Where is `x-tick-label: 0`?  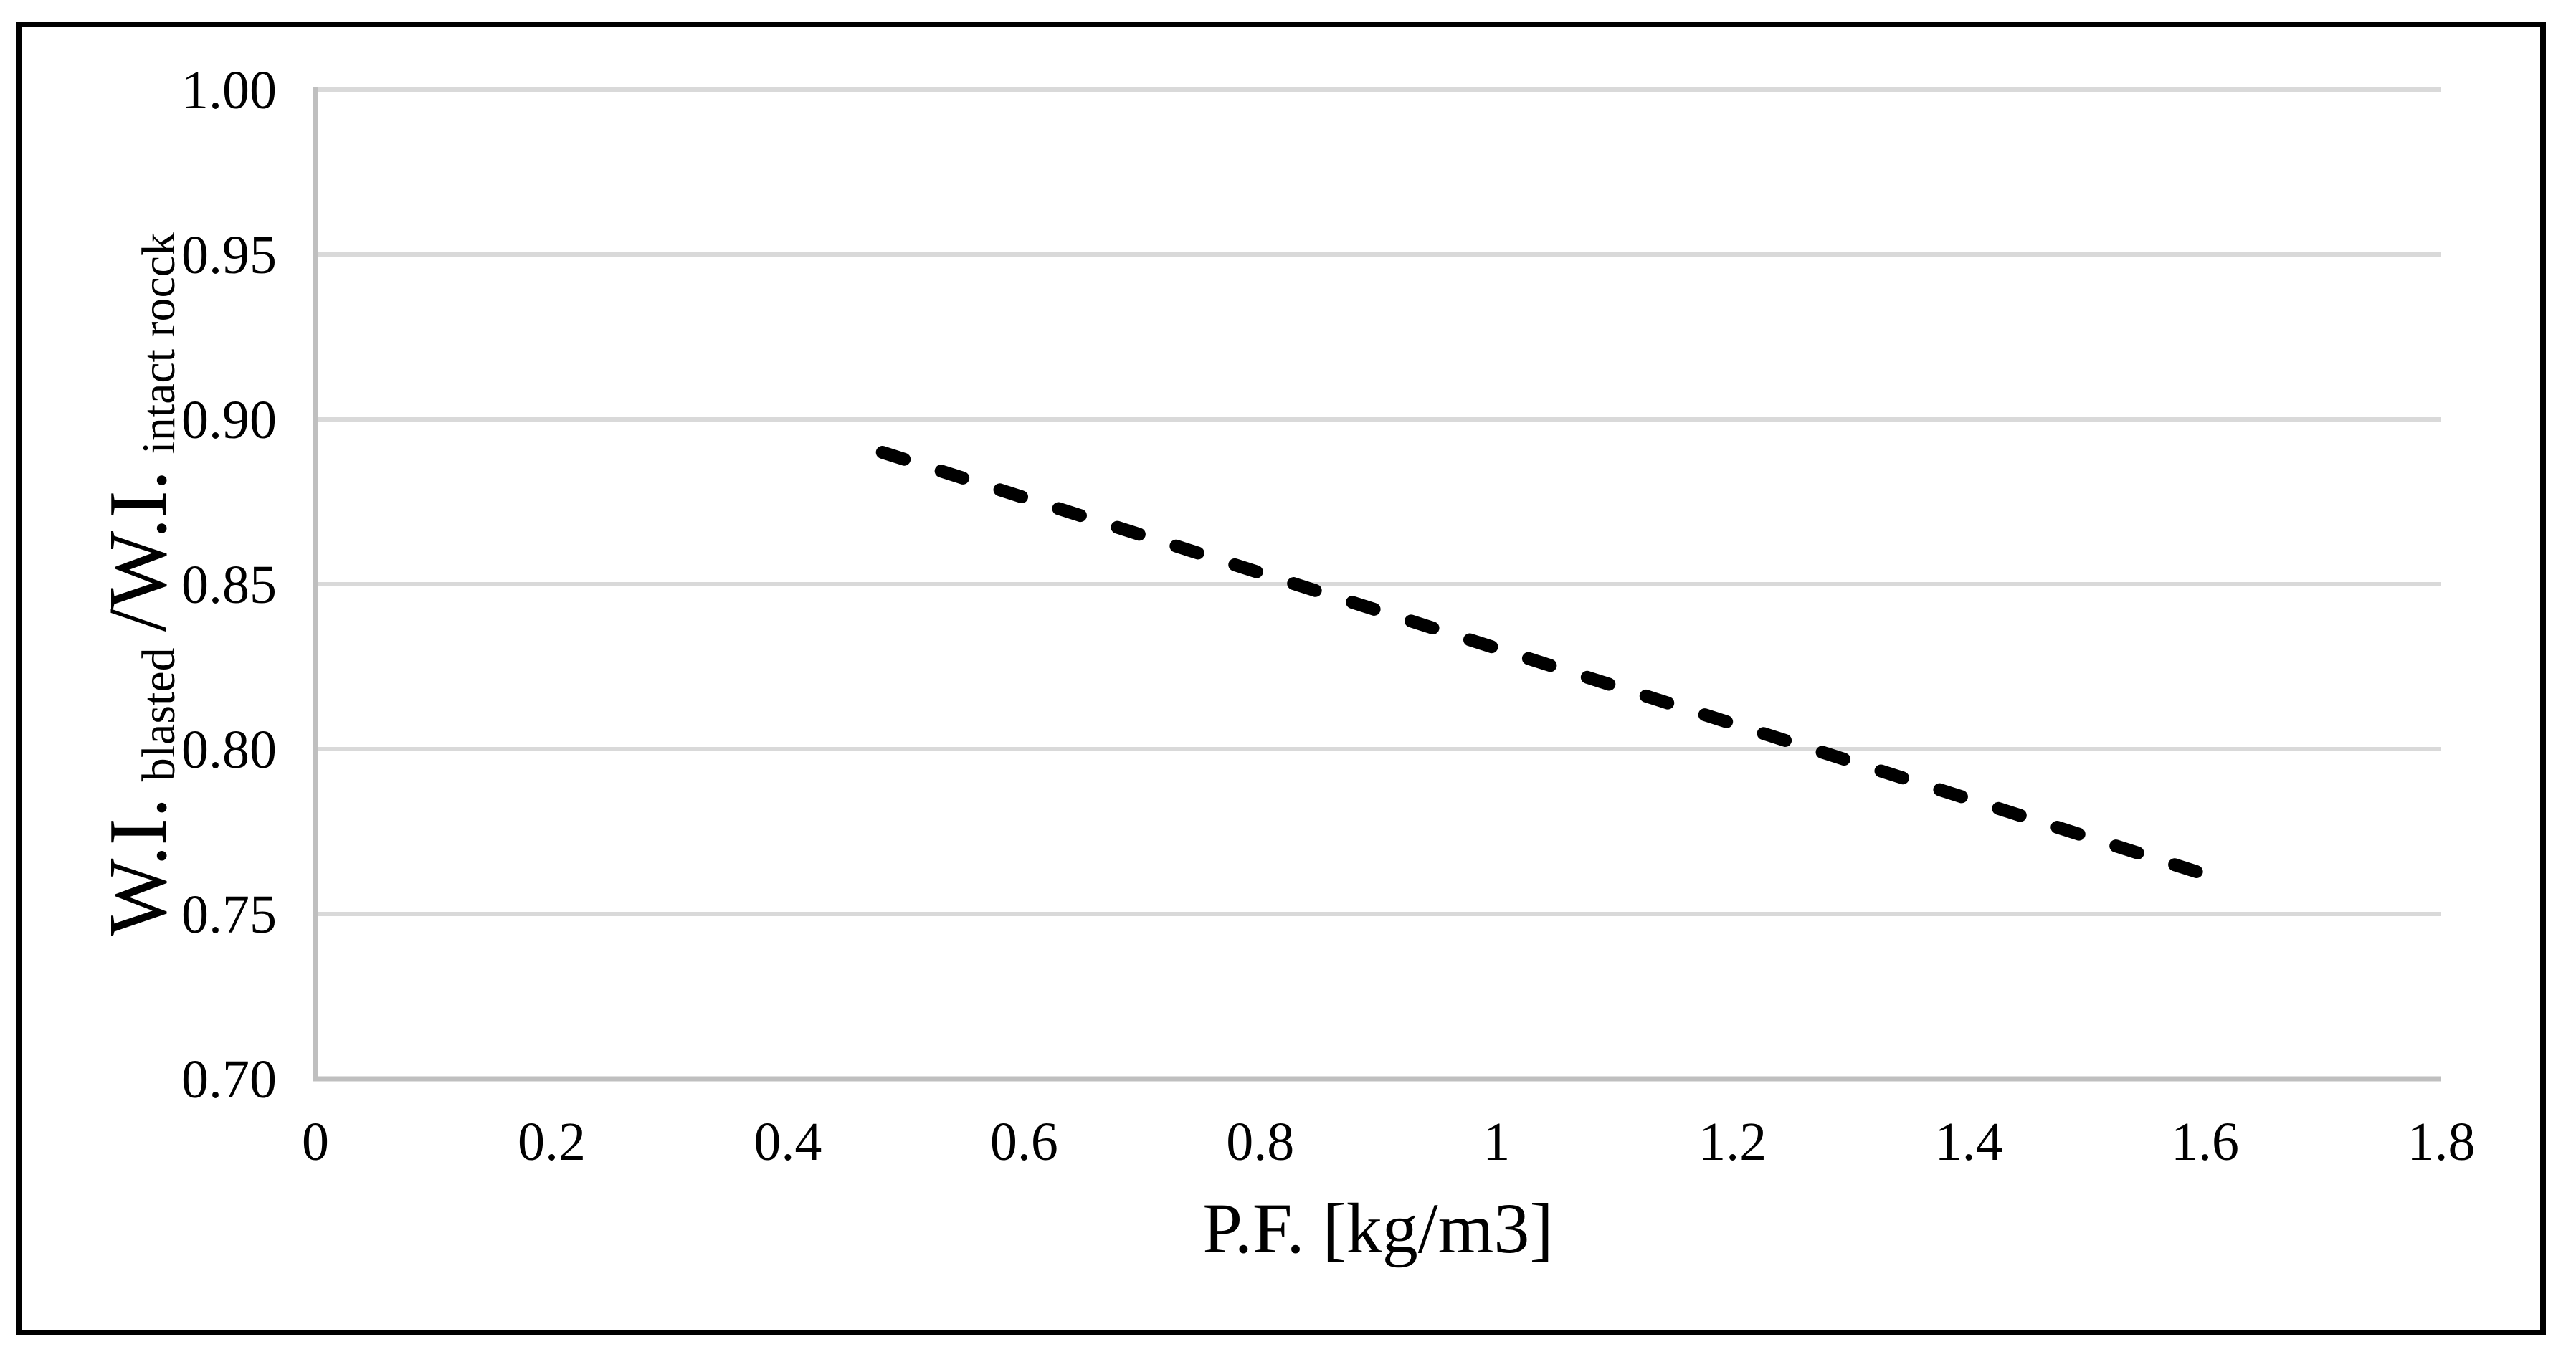 x-tick-label: 0 is located at coordinates (316, 1142).